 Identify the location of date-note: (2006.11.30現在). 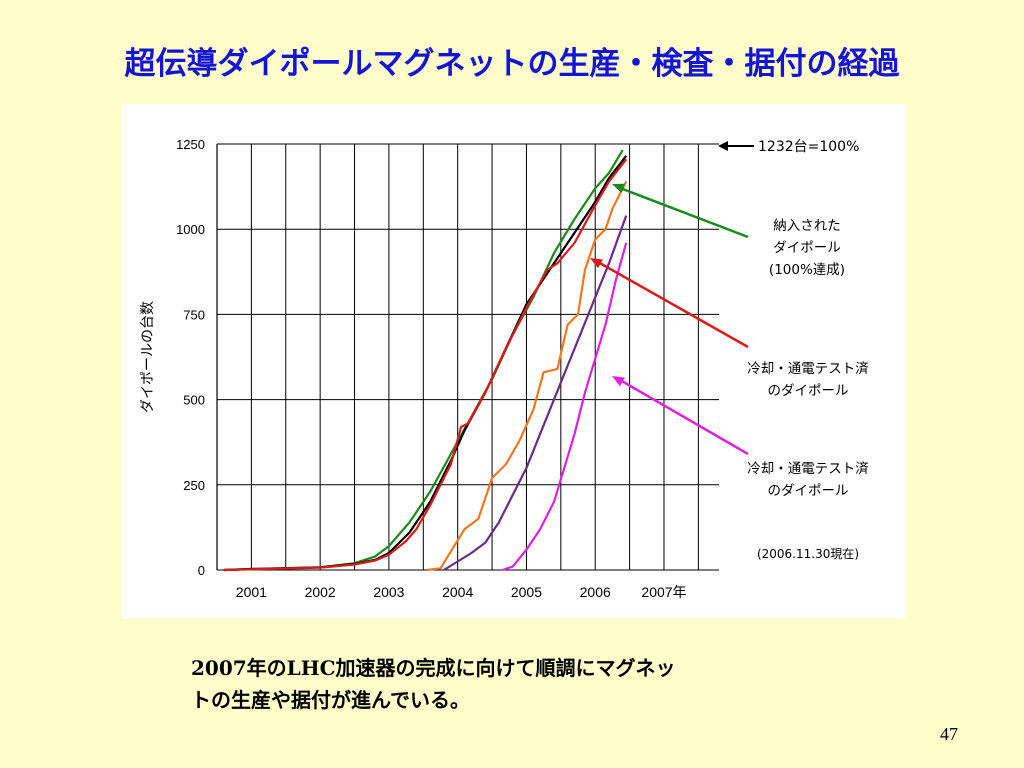
(808, 554).